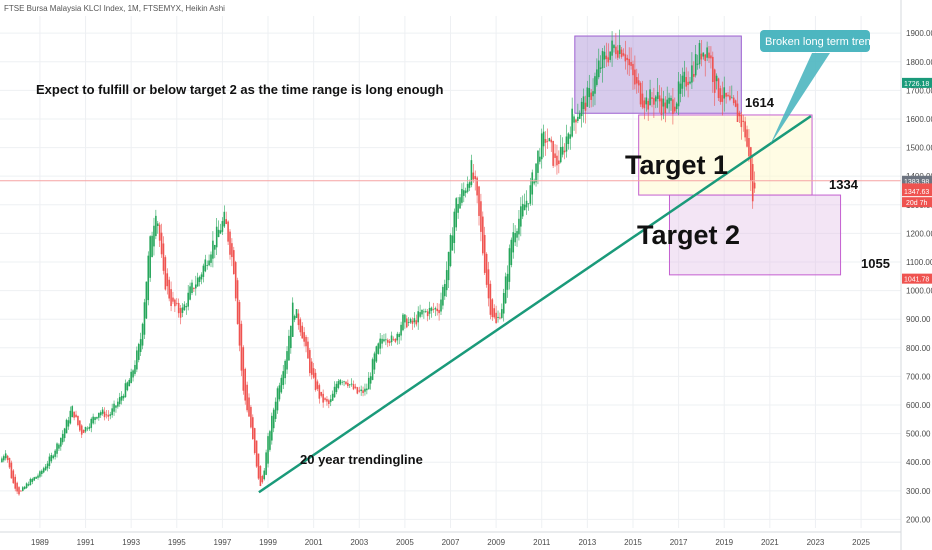  What do you see at coordinates (919, 33) in the screenshot?
I see `y-tick-label: 1900.00` at bounding box center [919, 33].